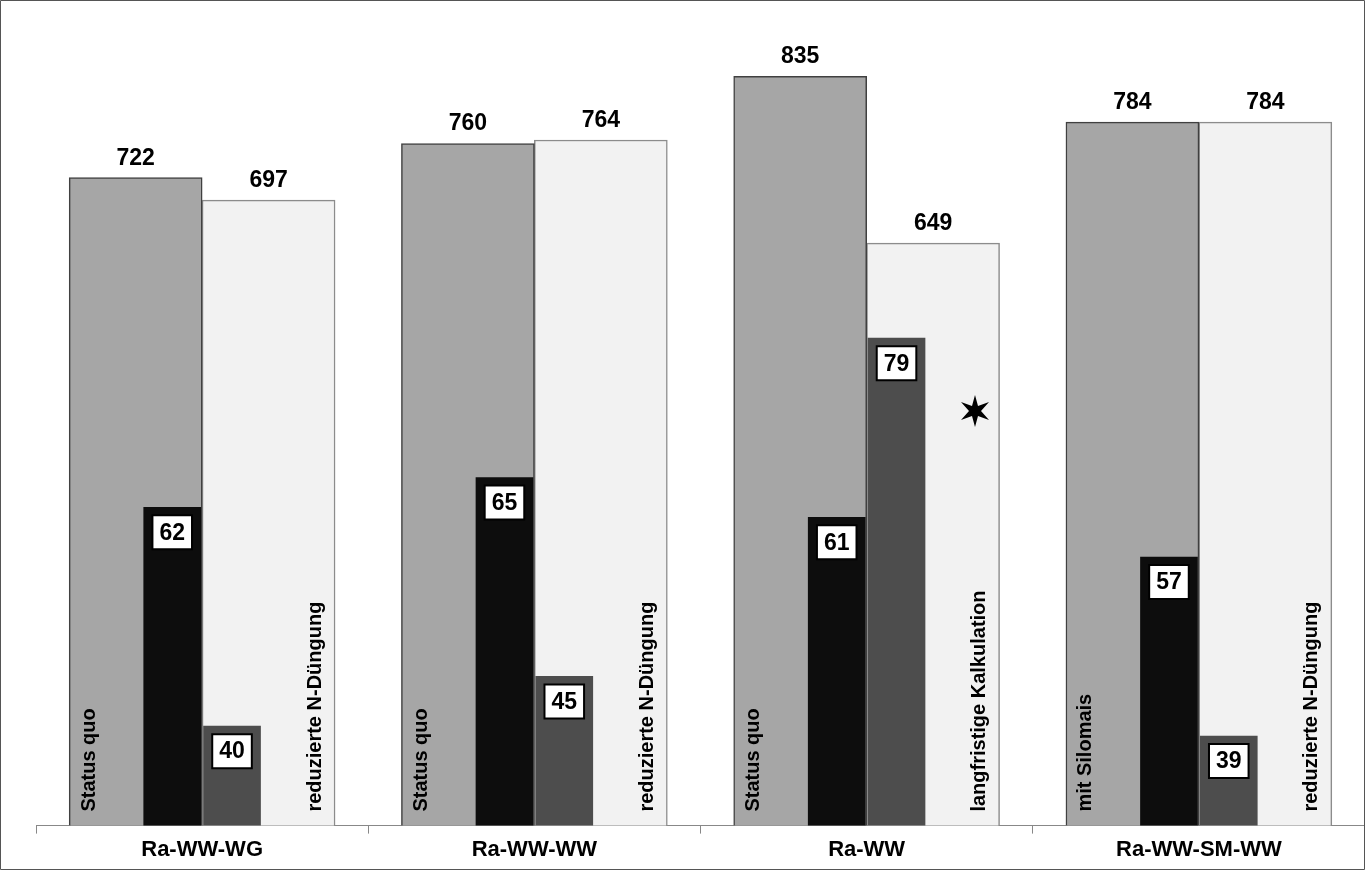 This screenshot has height=870, width=1365. Describe the element at coordinates (933, 222) in the screenshot. I see `data-label: 649` at that location.